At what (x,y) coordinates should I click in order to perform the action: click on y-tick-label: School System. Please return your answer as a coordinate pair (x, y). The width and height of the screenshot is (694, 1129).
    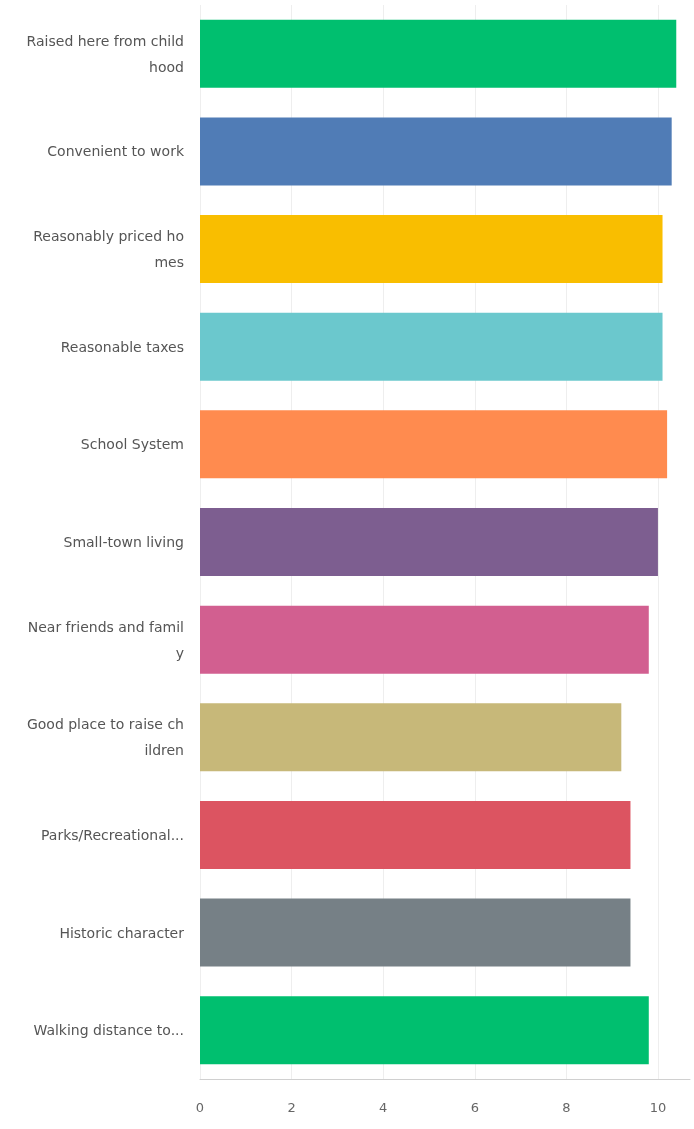
    Looking at the image, I should click on (132, 444).